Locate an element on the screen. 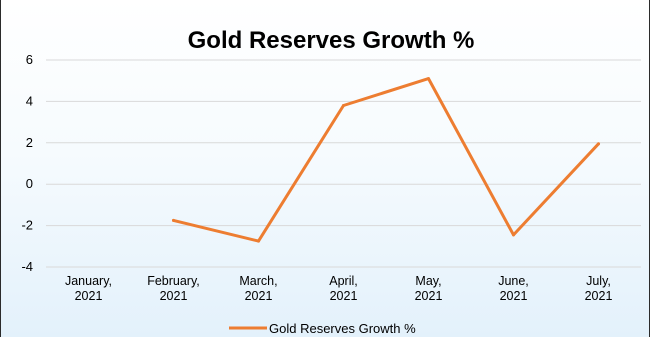 This screenshot has height=337, width=650. legend-label: Gold Reserves Growth % is located at coordinates (342, 328).